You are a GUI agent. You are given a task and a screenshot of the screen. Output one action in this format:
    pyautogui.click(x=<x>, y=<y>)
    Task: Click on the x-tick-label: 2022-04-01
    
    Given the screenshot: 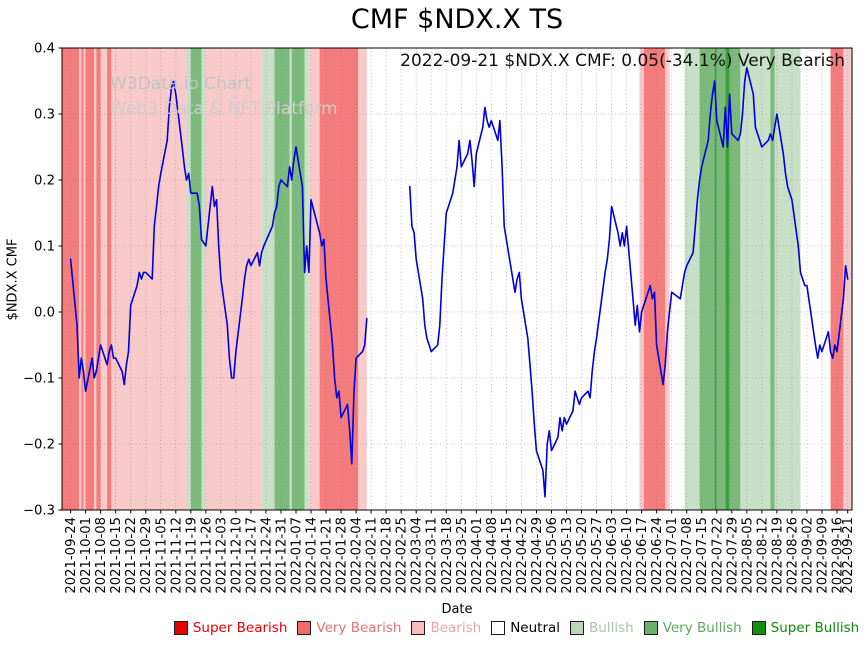 What is the action you would take?
    pyautogui.click(x=477, y=555)
    